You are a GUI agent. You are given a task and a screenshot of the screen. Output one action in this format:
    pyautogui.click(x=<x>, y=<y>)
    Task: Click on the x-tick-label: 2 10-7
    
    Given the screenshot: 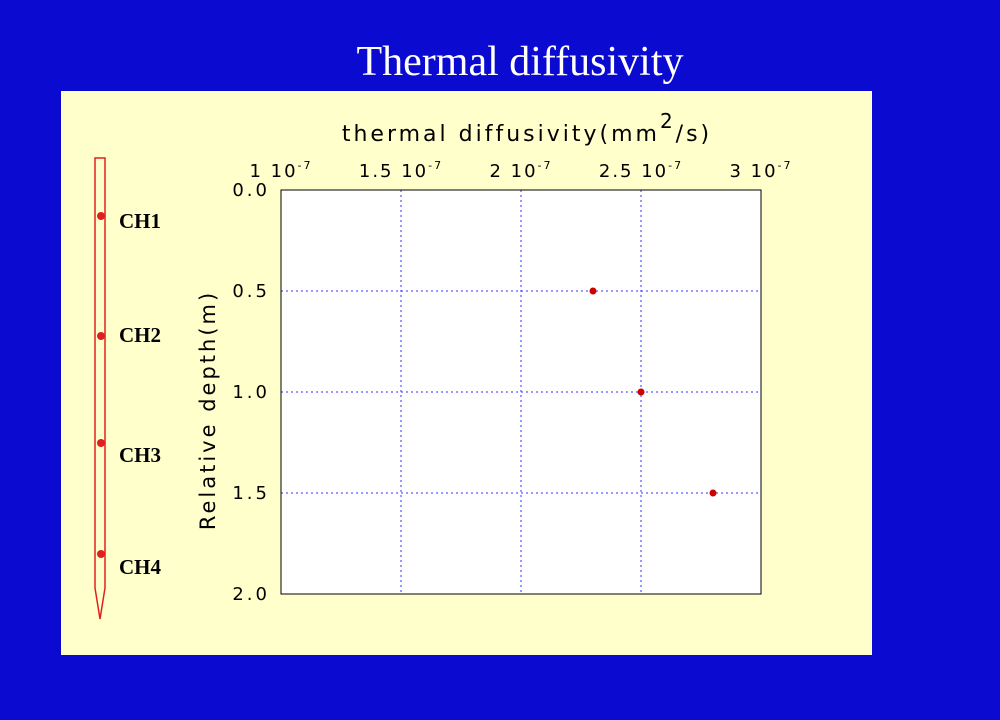 What is the action you would take?
    pyautogui.click(x=520, y=170)
    